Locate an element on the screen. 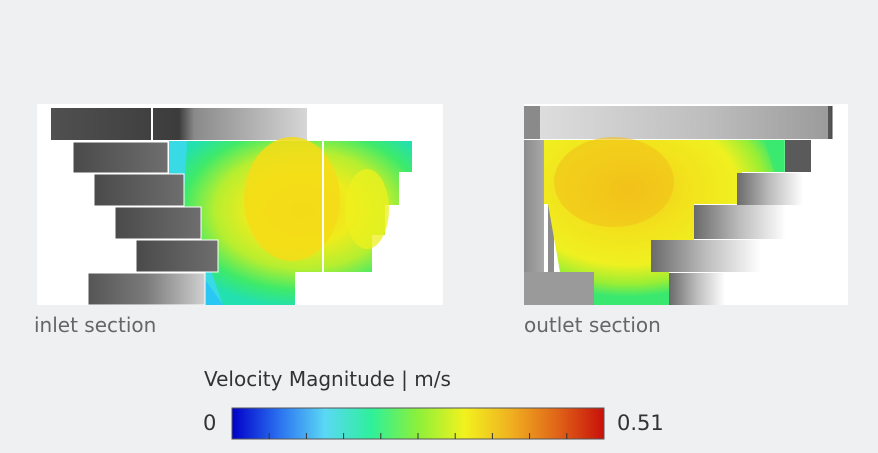 This screenshot has width=878, height=453. colorbar-max-label: 0.51 is located at coordinates (640, 423).